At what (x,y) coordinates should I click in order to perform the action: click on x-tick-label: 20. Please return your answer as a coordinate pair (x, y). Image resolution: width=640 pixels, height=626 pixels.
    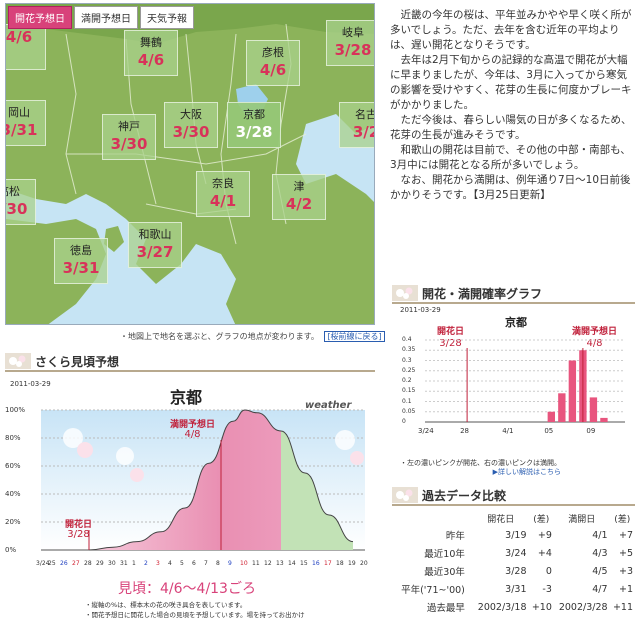
    Looking at the image, I should click on (364, 563).